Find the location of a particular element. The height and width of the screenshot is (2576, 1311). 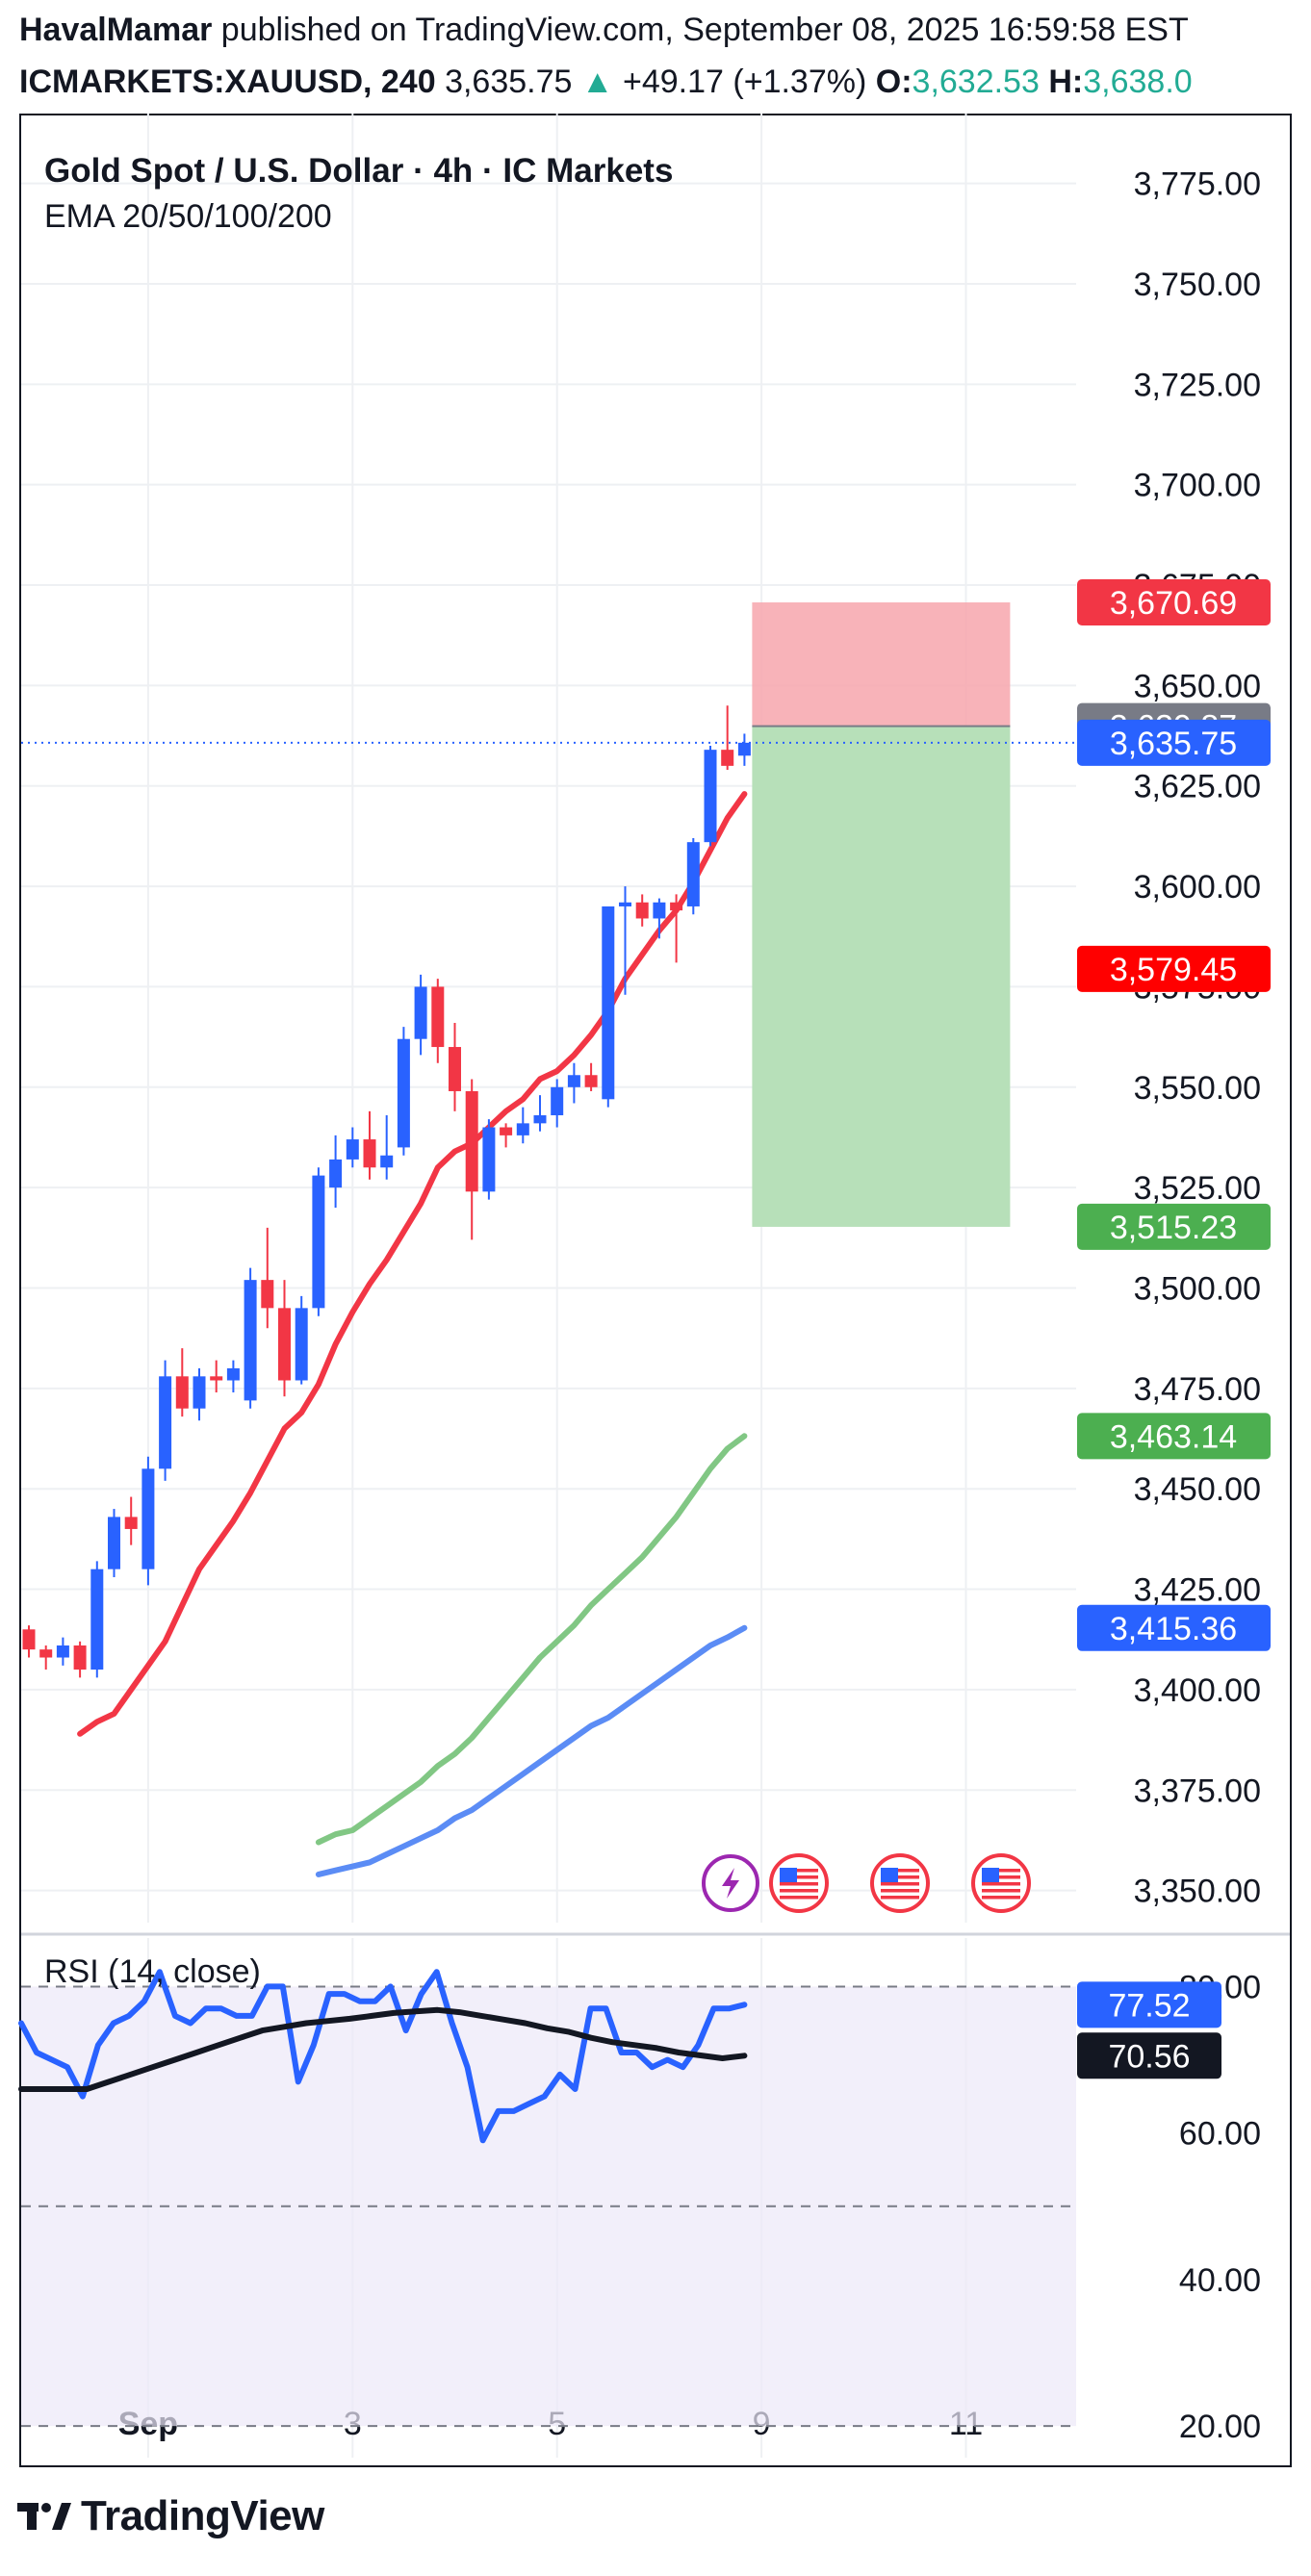

rsi-value-label: 77.52 is located at coordinates (1149, 2005).